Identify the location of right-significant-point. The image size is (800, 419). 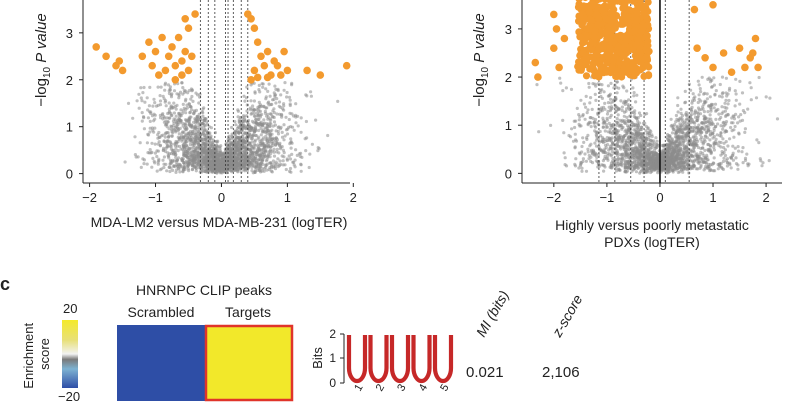
(745, 67).